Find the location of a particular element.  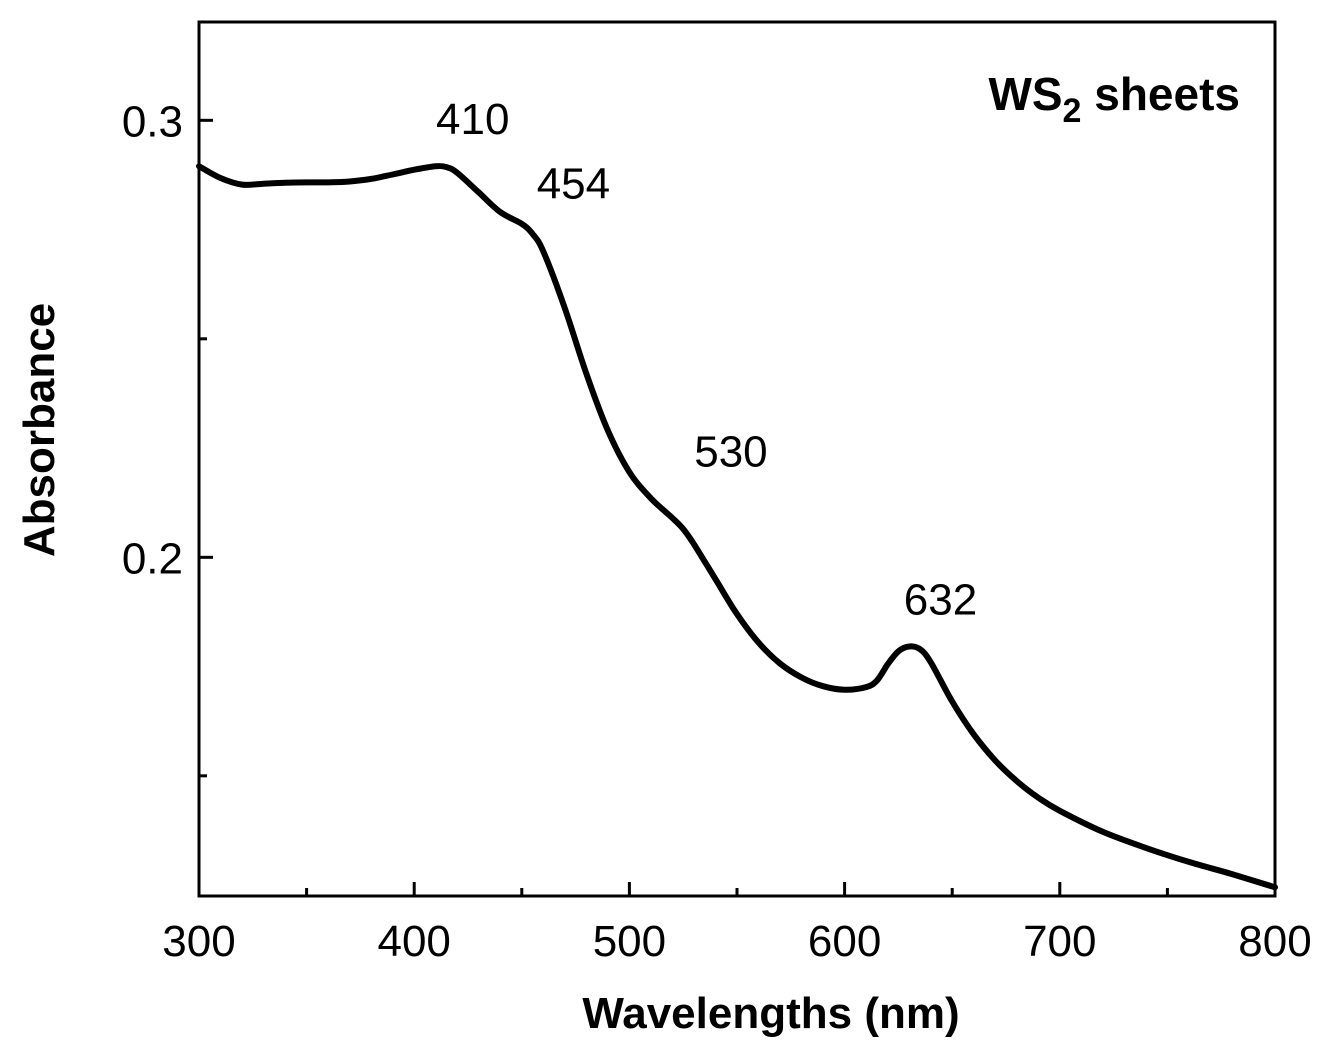

legend-text-suffix: sheets is located at coordinates (1160, 94).